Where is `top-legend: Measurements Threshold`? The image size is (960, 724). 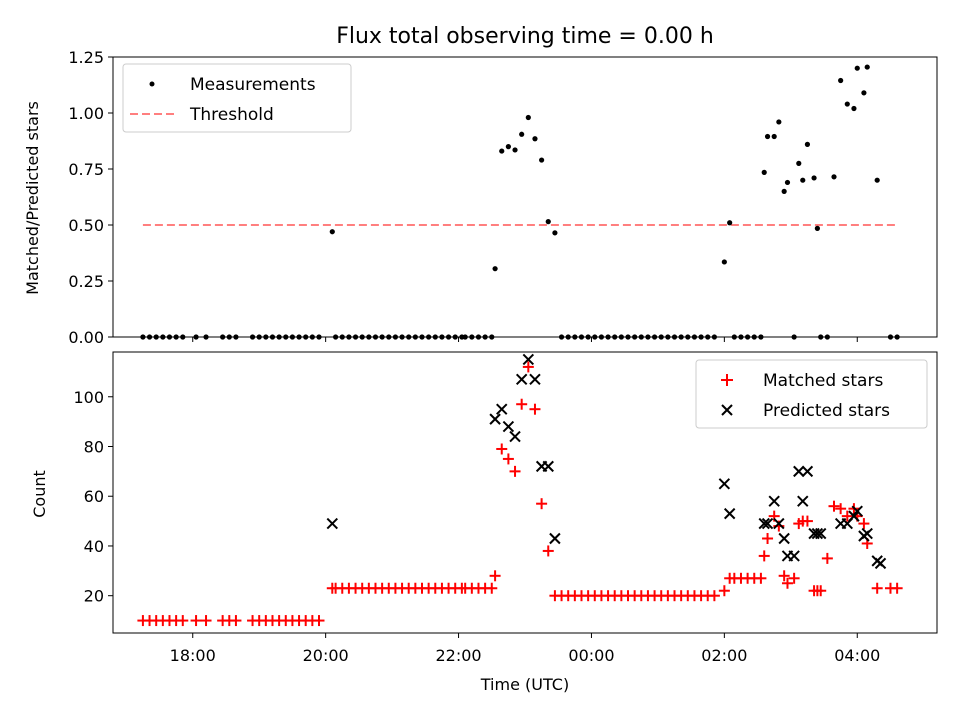 top-legend: Measurements Threshold is located at coordinates (237, 98).